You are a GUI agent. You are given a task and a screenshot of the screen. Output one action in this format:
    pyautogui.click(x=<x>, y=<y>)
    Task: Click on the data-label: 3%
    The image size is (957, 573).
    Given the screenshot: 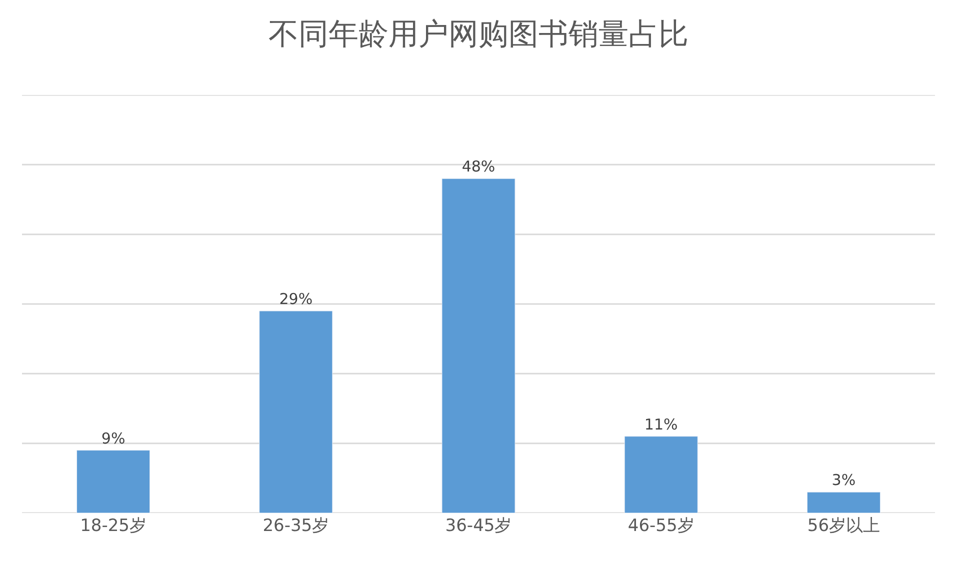 What is the action you would take?
    pyautogui.click(x=844, y=480)
    